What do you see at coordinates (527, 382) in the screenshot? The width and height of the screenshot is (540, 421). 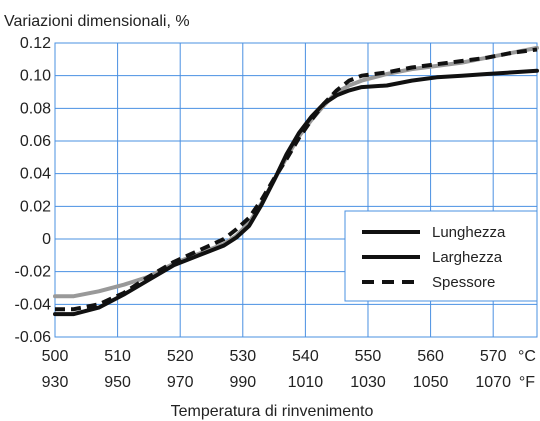 I see `x-unit-fahrenheit: °F` at bounding box center [527, 382].